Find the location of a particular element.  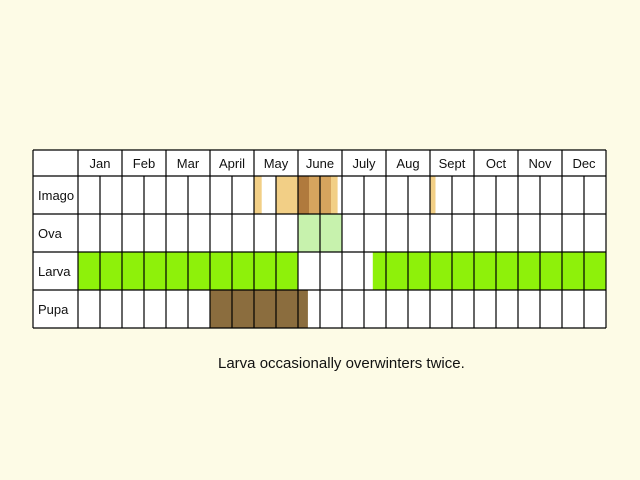

stage-label: Imago is located at coordinates (56, 195).